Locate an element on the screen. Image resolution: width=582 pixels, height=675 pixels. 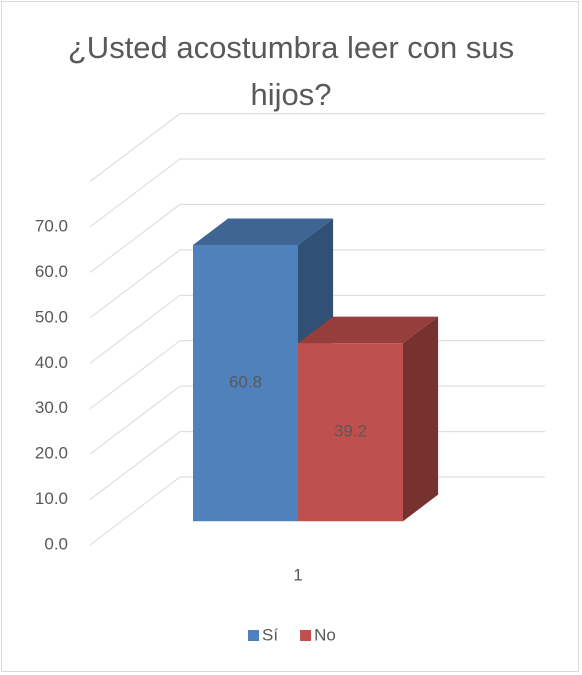
legend-label: No is located at coordinates (325, 634).